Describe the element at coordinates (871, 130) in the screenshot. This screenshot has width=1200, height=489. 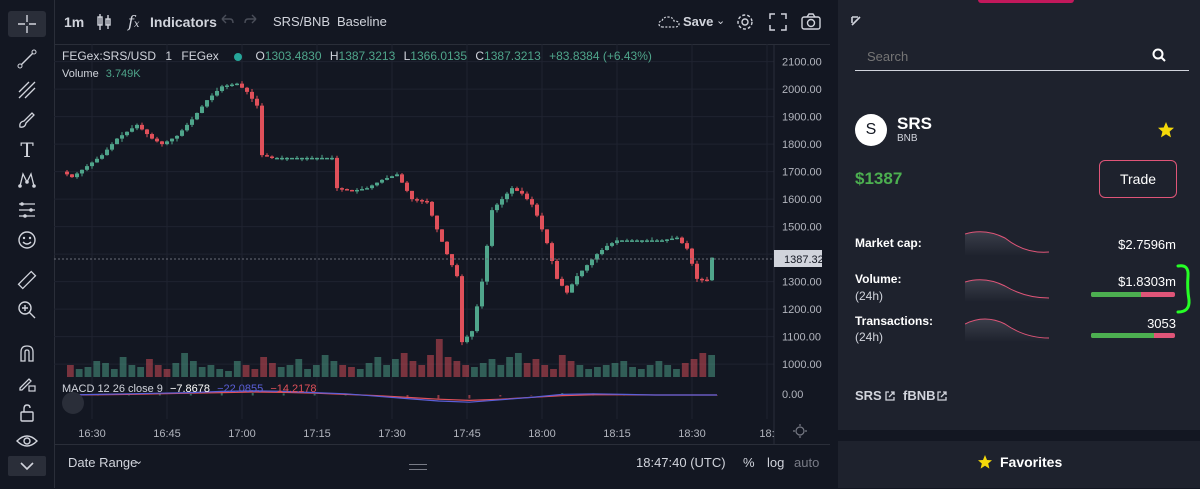
I see `token-avatar: S` at that location.